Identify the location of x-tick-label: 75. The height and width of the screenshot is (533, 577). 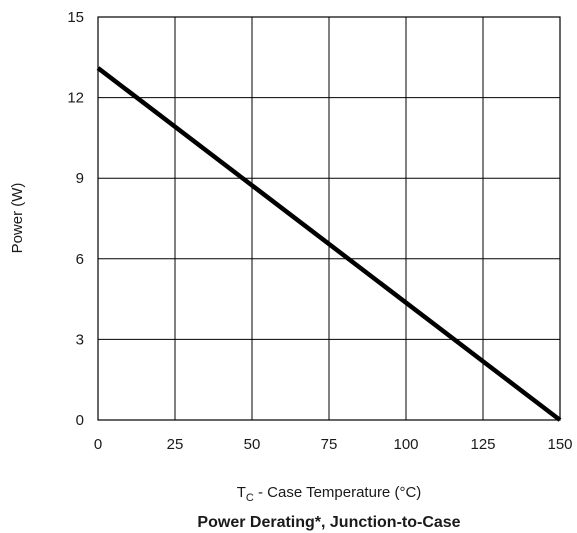
(329, 444).